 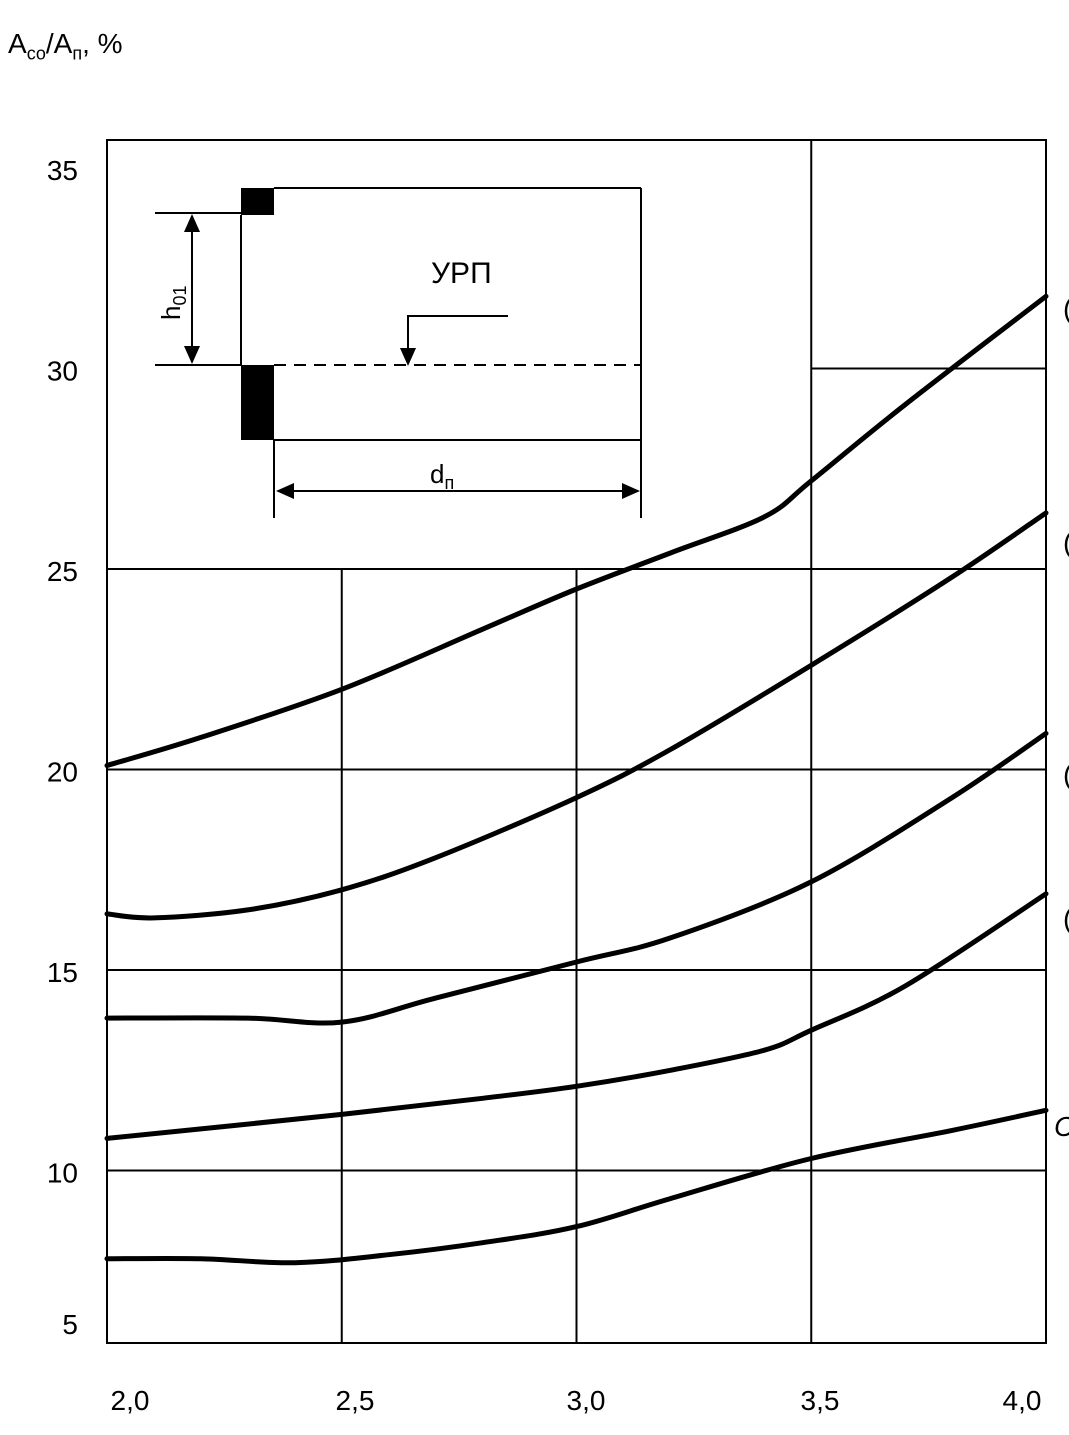 I want to click on inset-d-arrow-left, so click(x=285, y=491).